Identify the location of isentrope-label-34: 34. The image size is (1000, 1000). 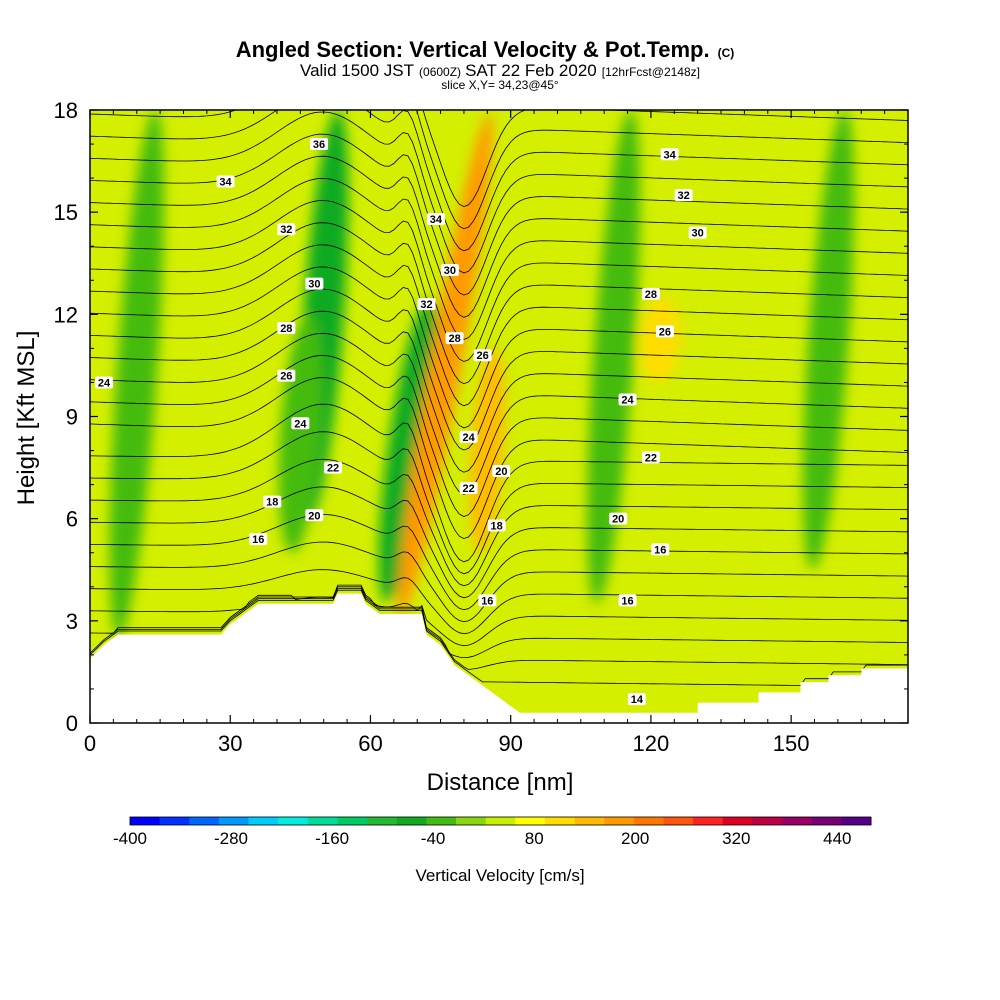
(225, 182).